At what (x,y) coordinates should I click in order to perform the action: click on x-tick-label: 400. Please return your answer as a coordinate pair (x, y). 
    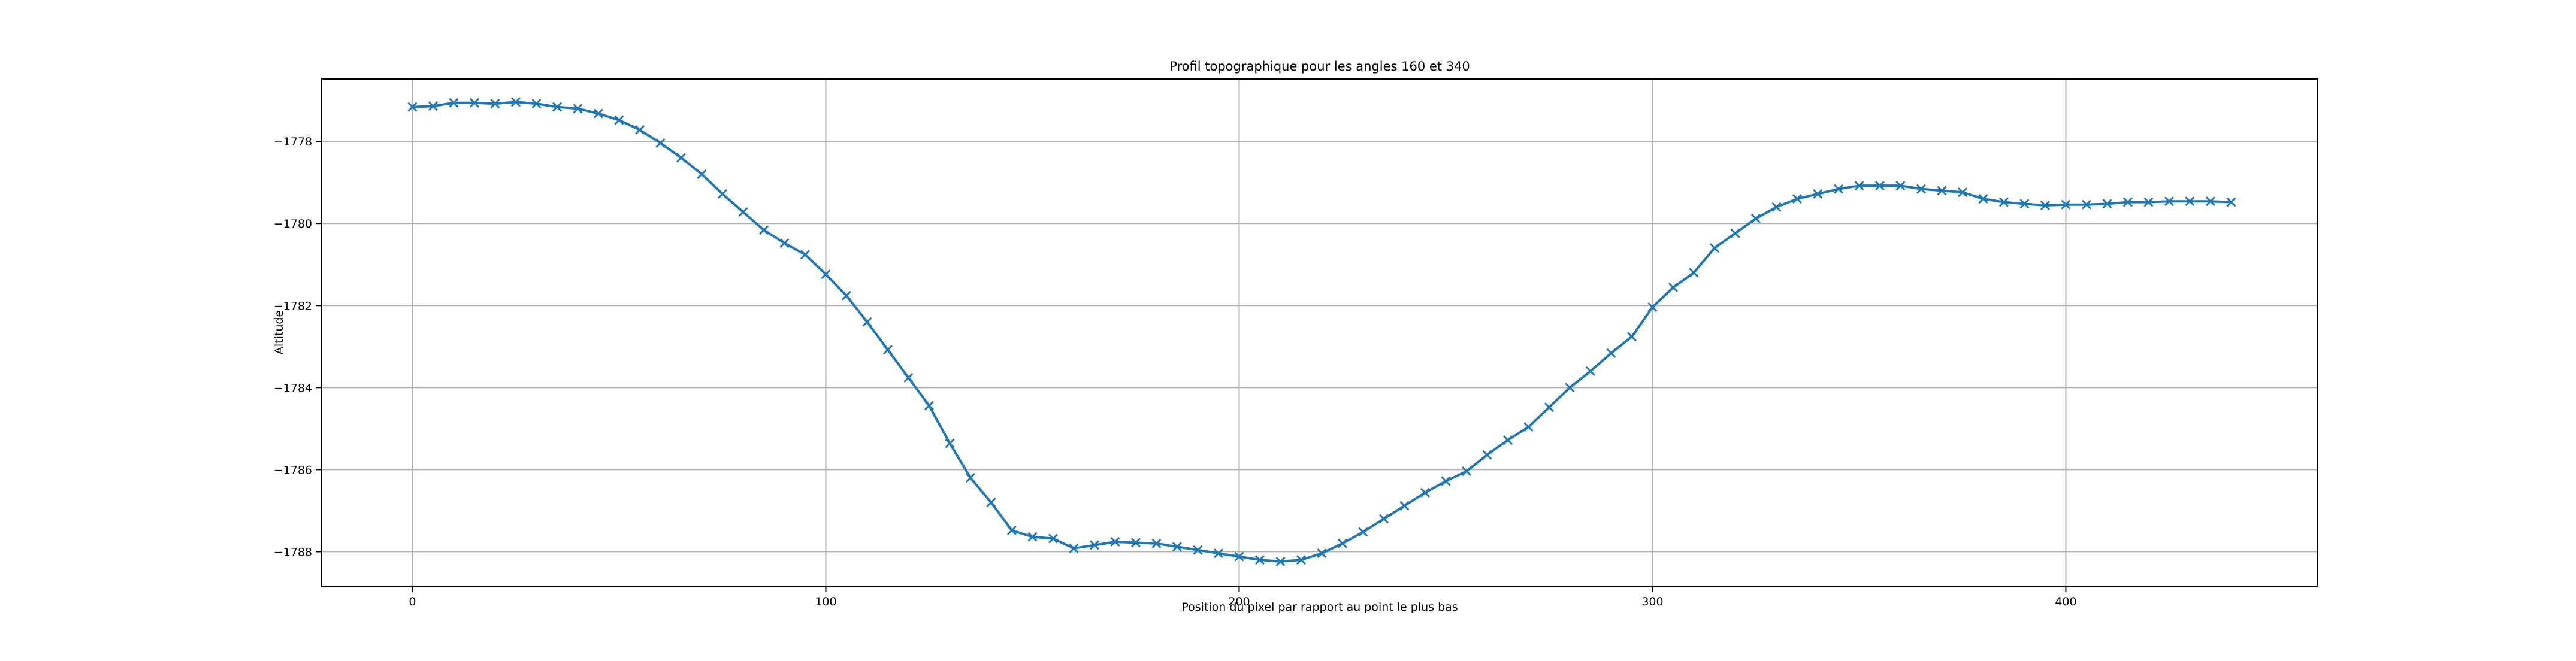
    Looking at the image, I should click on (2065, 602).